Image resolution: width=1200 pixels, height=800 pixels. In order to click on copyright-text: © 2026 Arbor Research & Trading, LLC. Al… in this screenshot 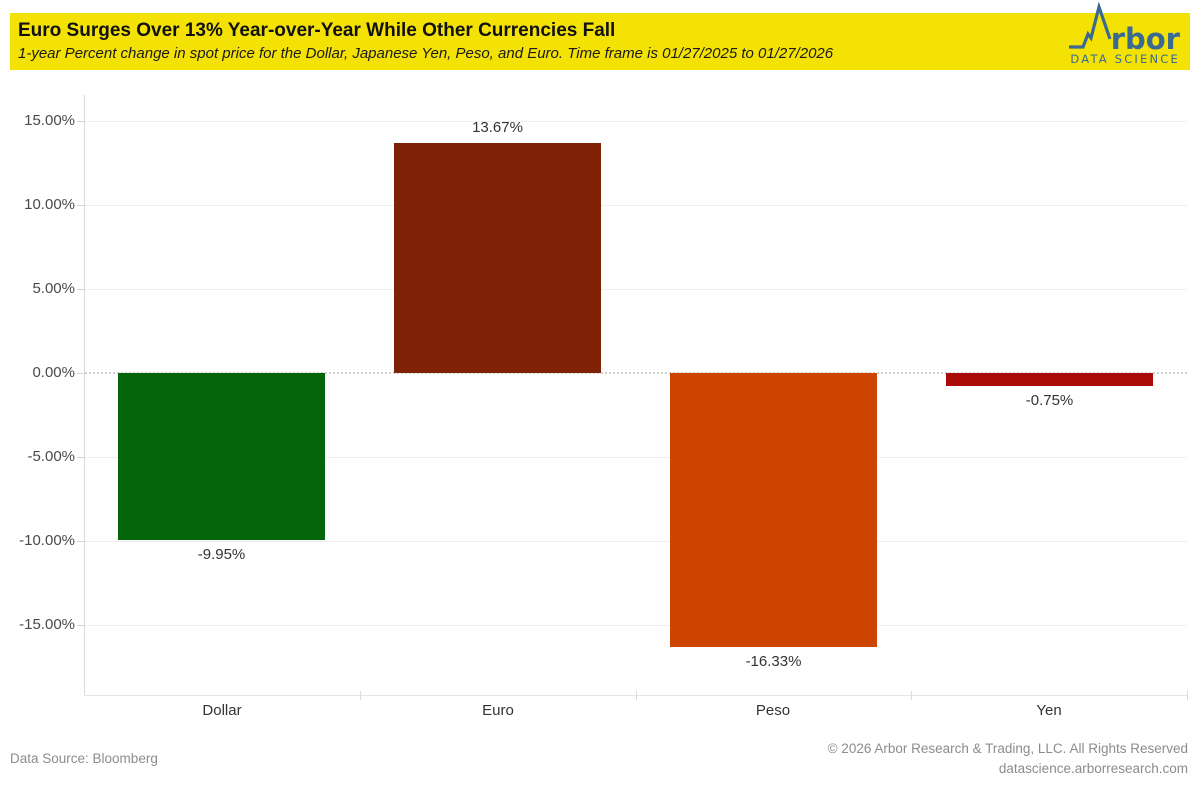, I will do `click(1007, 748)`.